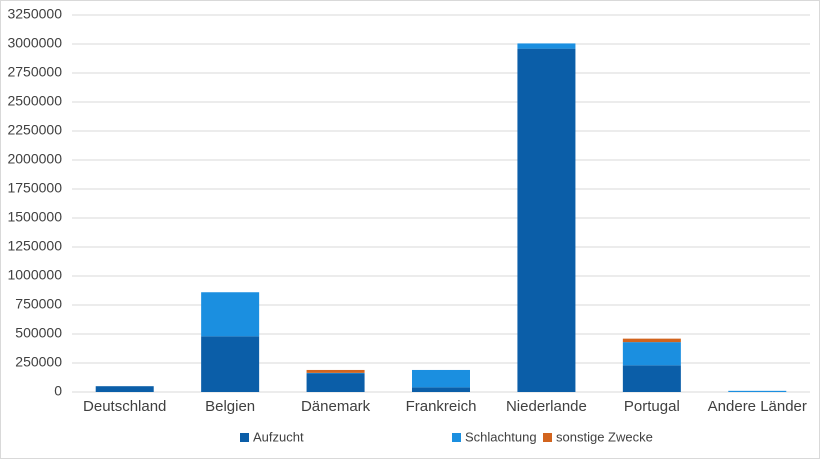  What do you see at coordinates (34, 275) in the screenshot?
I see `y-tick-label: 1000000` at bounding box center [34, 275].